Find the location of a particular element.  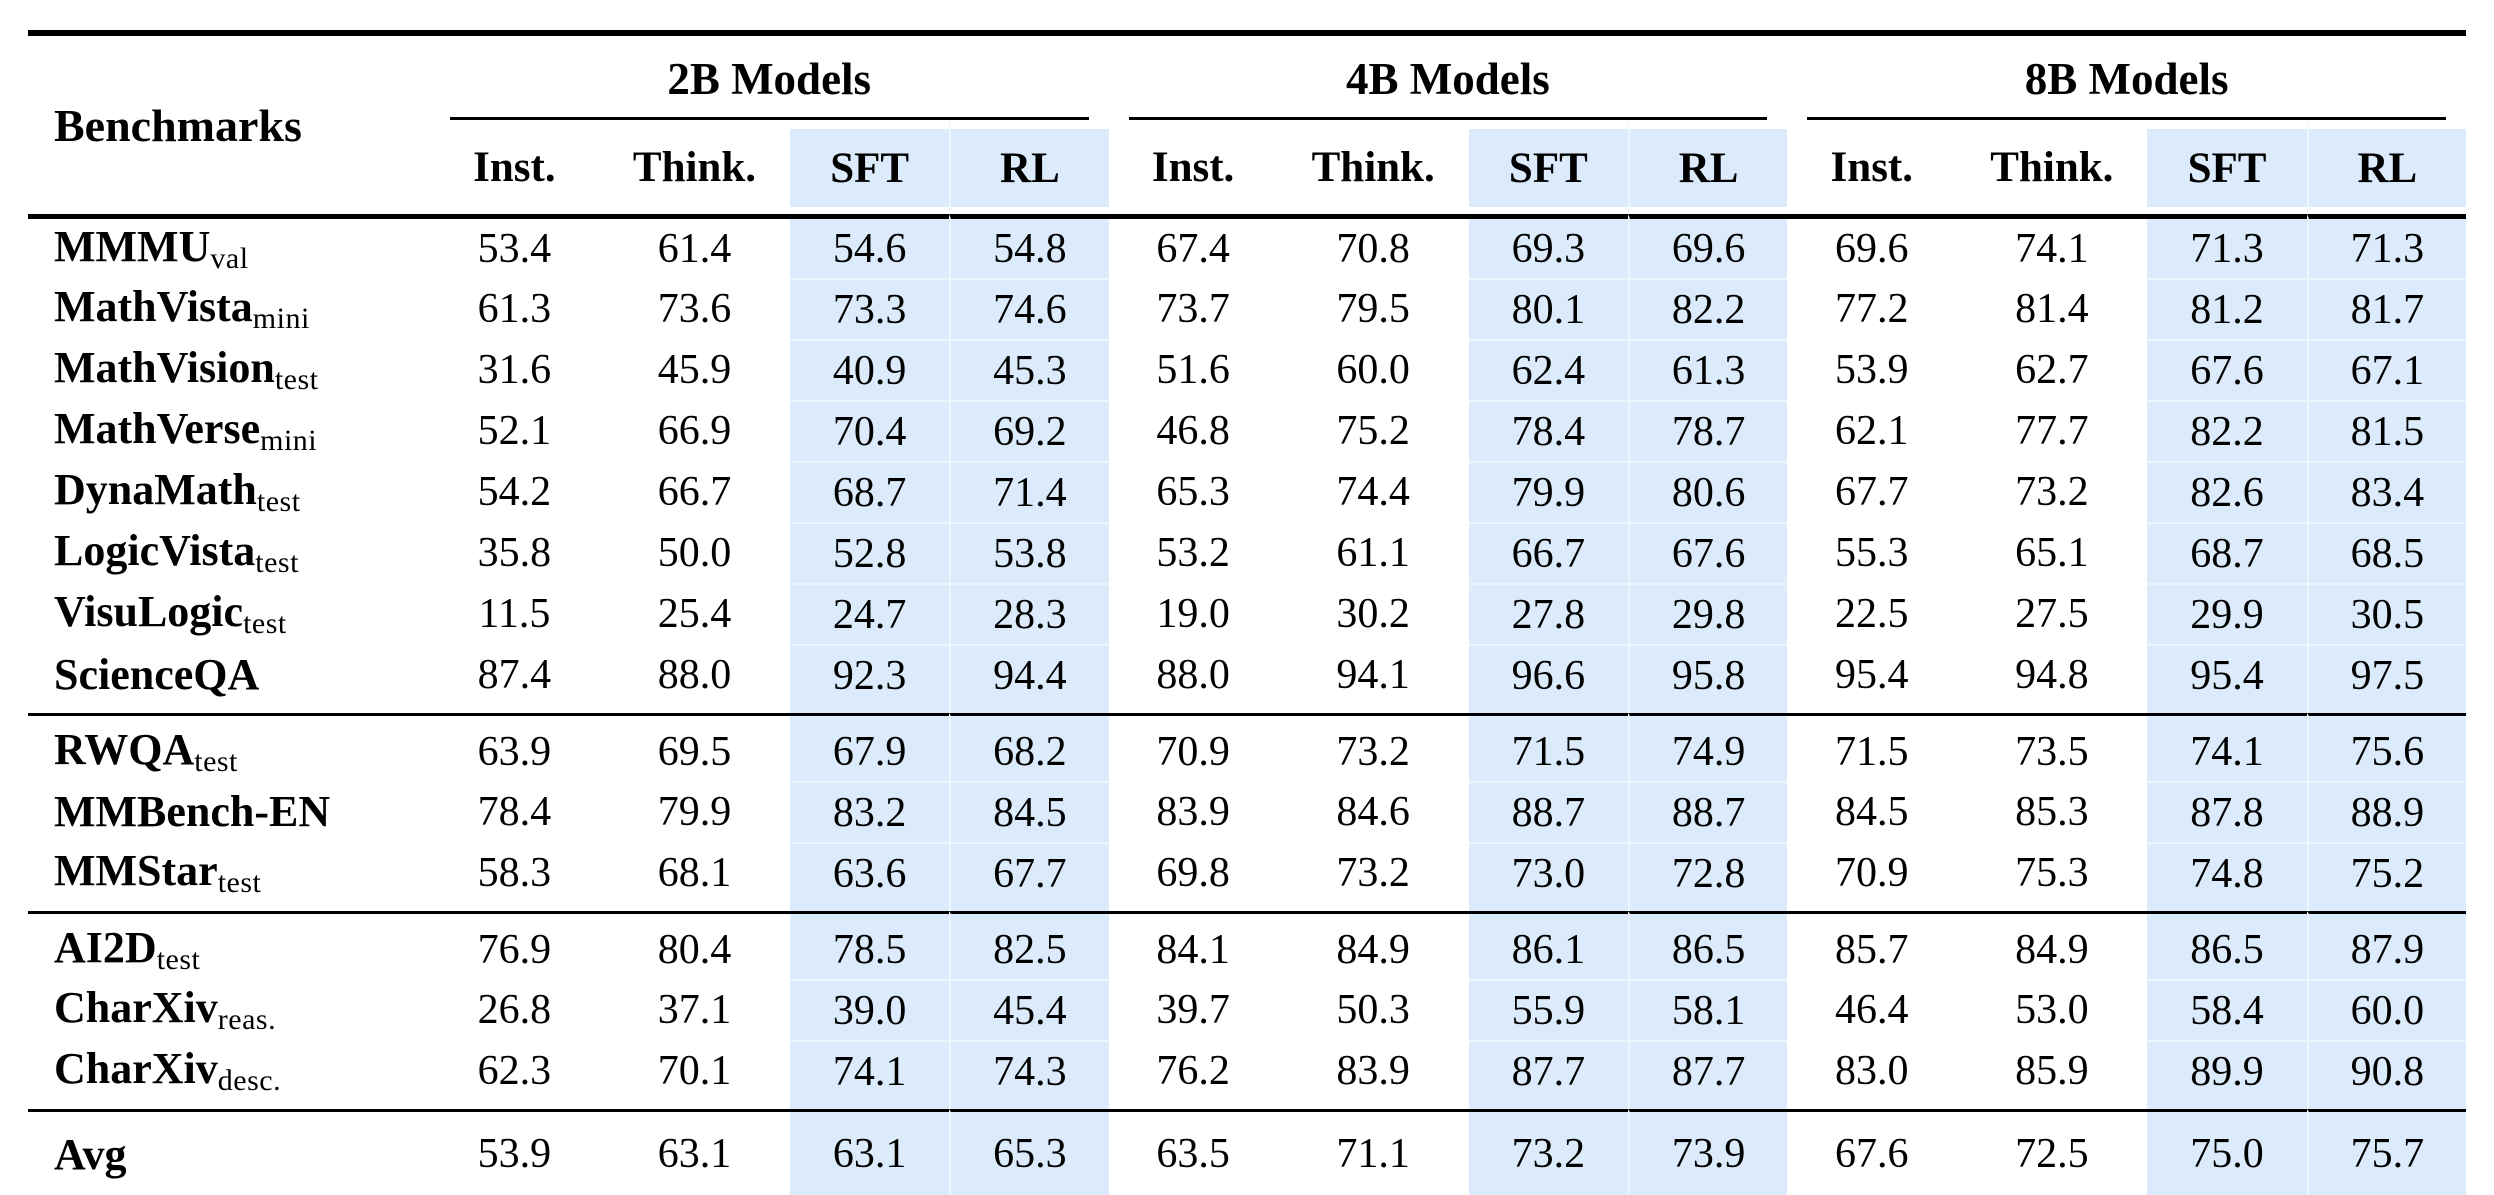

score-cell: 68.5 is located at coordinates (2386, 552).